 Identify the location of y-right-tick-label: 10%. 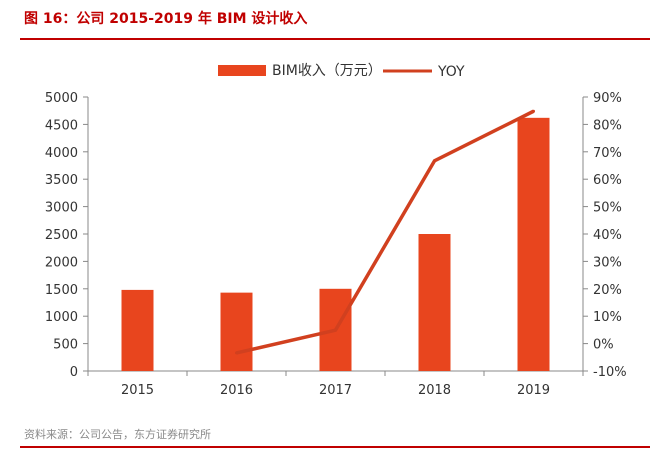
(607, 317).